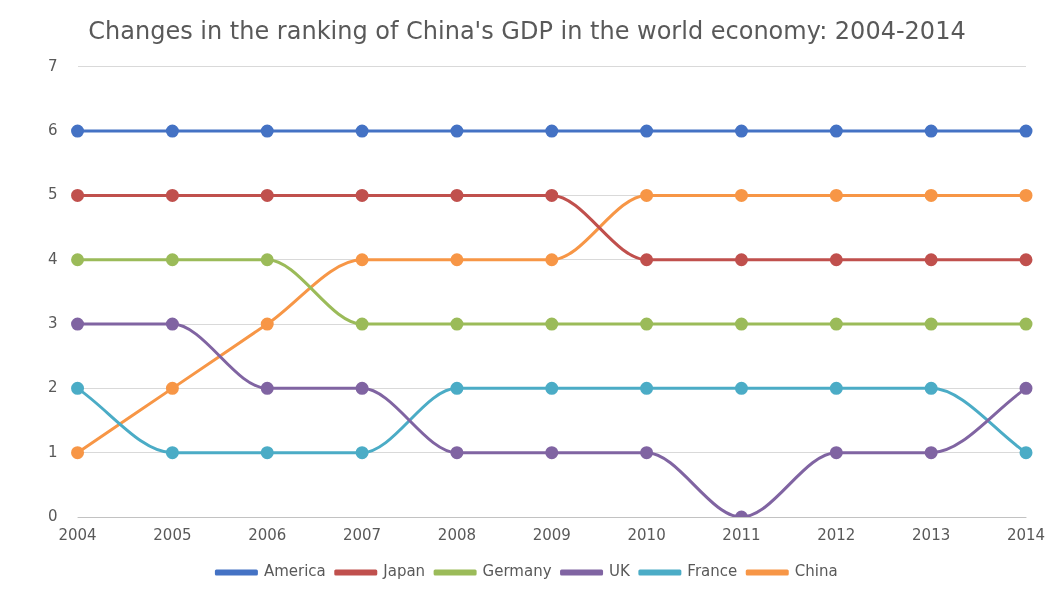  What do you see at coordinates (527, 30) in the screenshot?
I see `chart-title: Changes in the ranking of China's GDP in the world economy: 2004-2014` at bounding box center [527, 30].